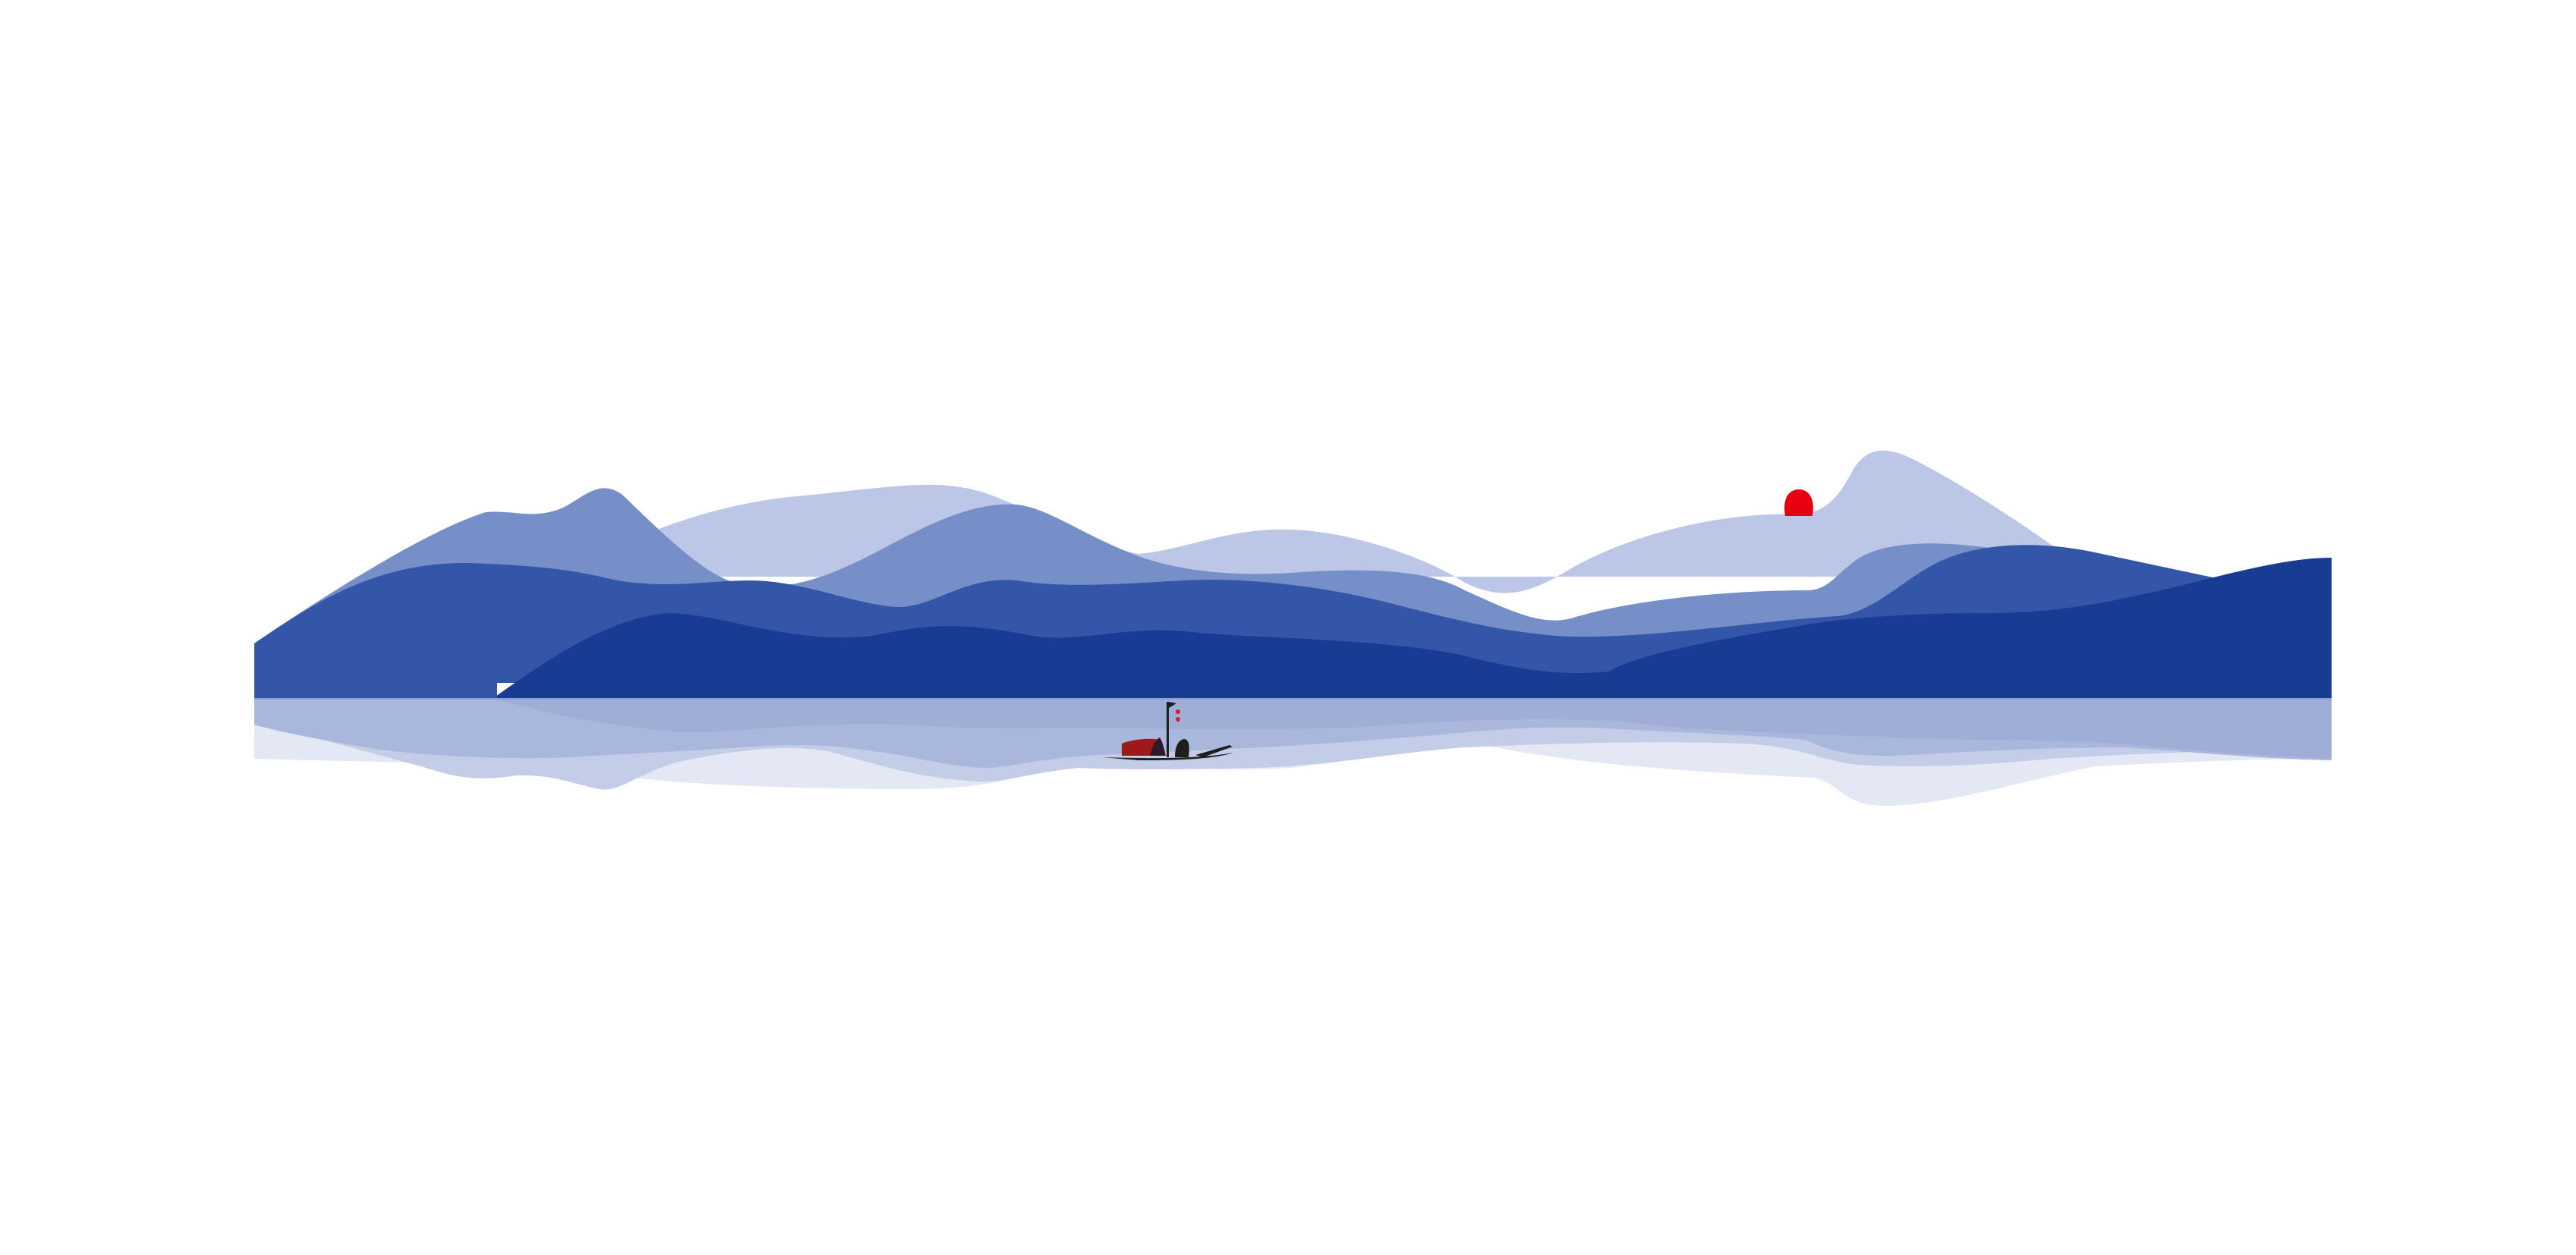 The image size is (2576, 1255). Describe the element at coordinates (1182, 748) in the screenshot. I see `fisherman-figure` at that location.